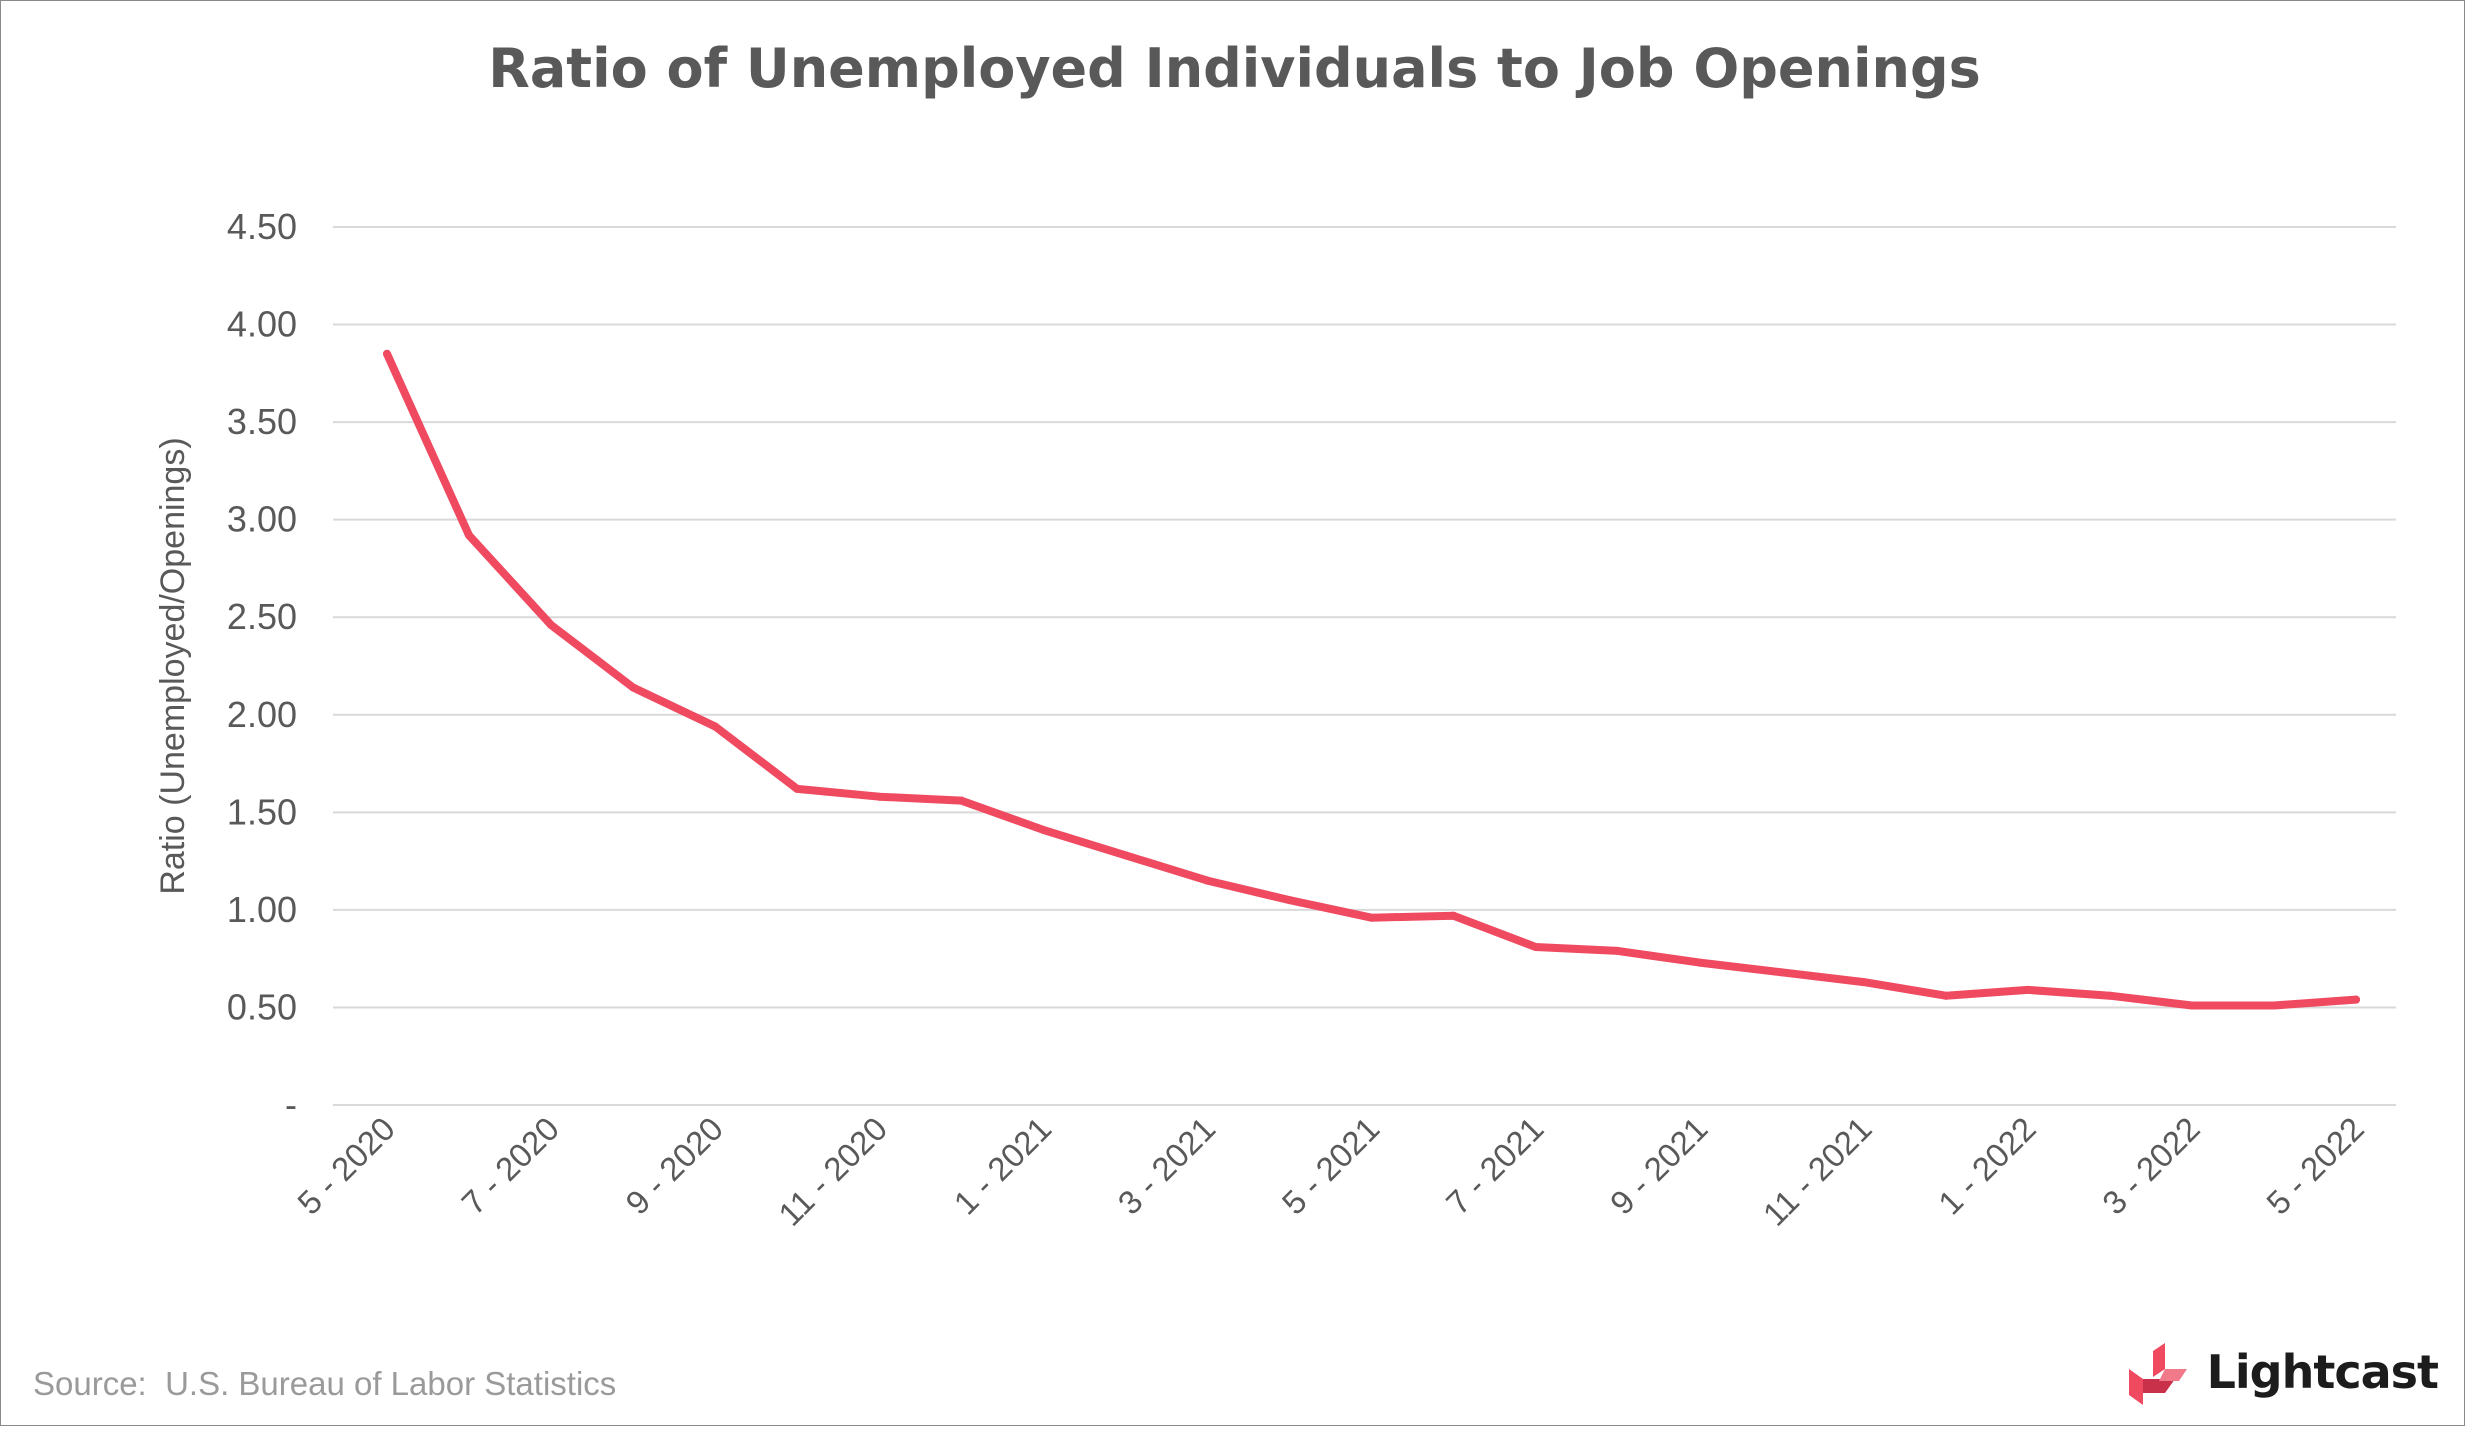 The height and width of the screenshot is (1429, 2467). I want to click on x-tick-label: 5 - 2021, so click(1331, 1166).